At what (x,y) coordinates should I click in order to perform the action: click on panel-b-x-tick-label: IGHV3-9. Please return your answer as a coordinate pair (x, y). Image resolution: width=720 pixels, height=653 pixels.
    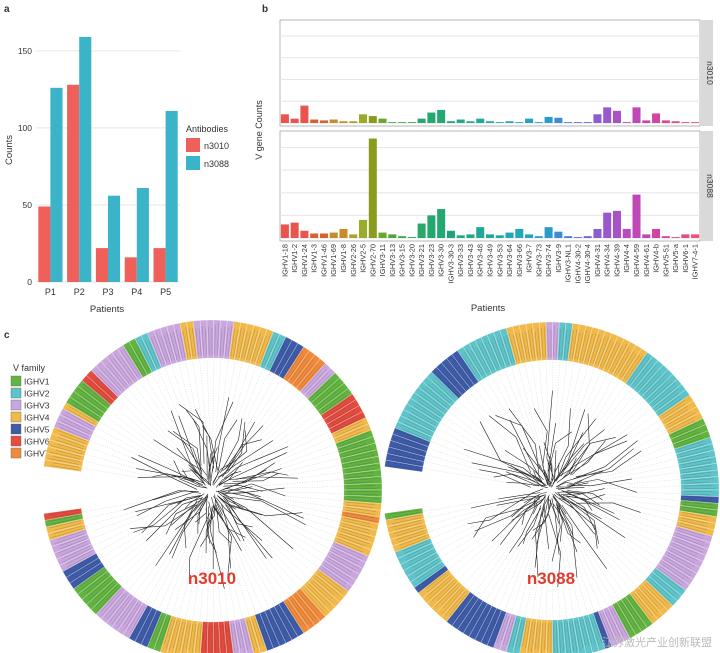
    Looking at the image, I should click on (558, 258).